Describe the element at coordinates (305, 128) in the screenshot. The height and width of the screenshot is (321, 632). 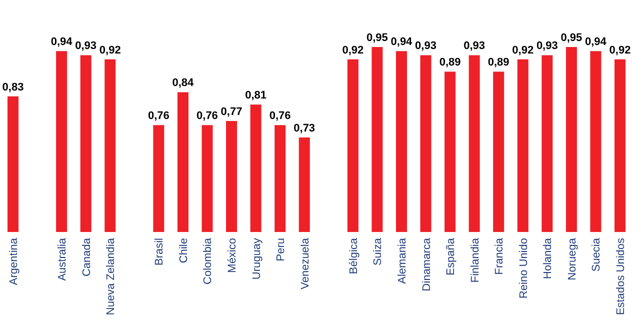
I see `data-label: 0,73` at that location.